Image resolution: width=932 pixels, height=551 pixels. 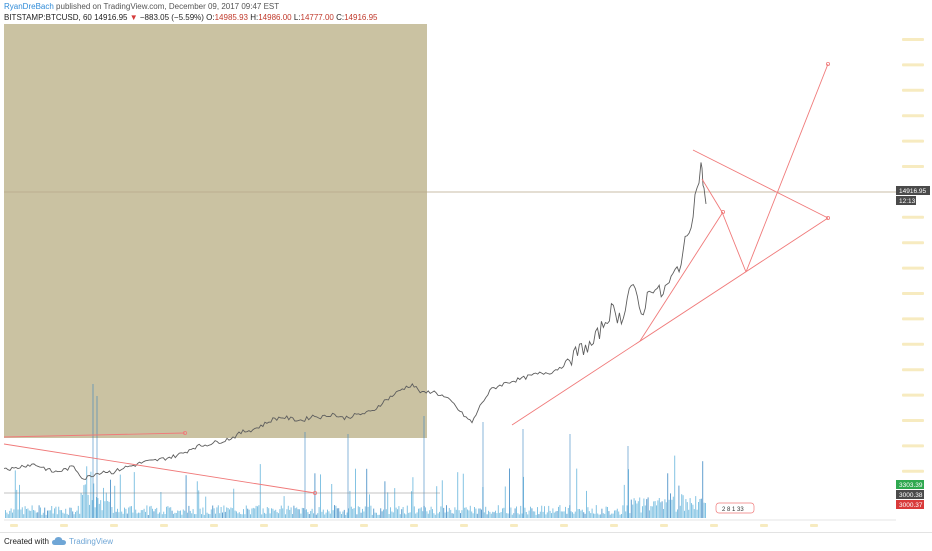 I want to click on close-label: C:, so click(x=340, y=17).